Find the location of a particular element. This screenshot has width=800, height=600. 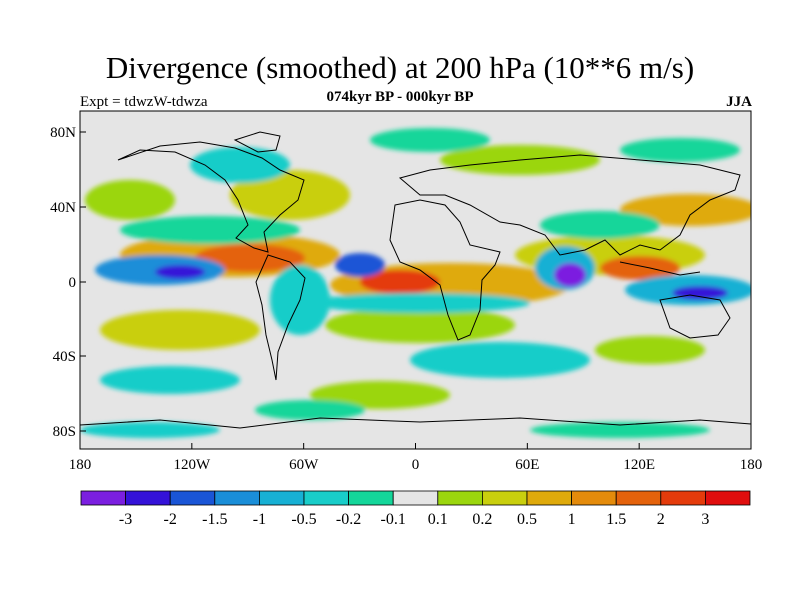

lat-label: 40S is located at coordinates (64, 357).